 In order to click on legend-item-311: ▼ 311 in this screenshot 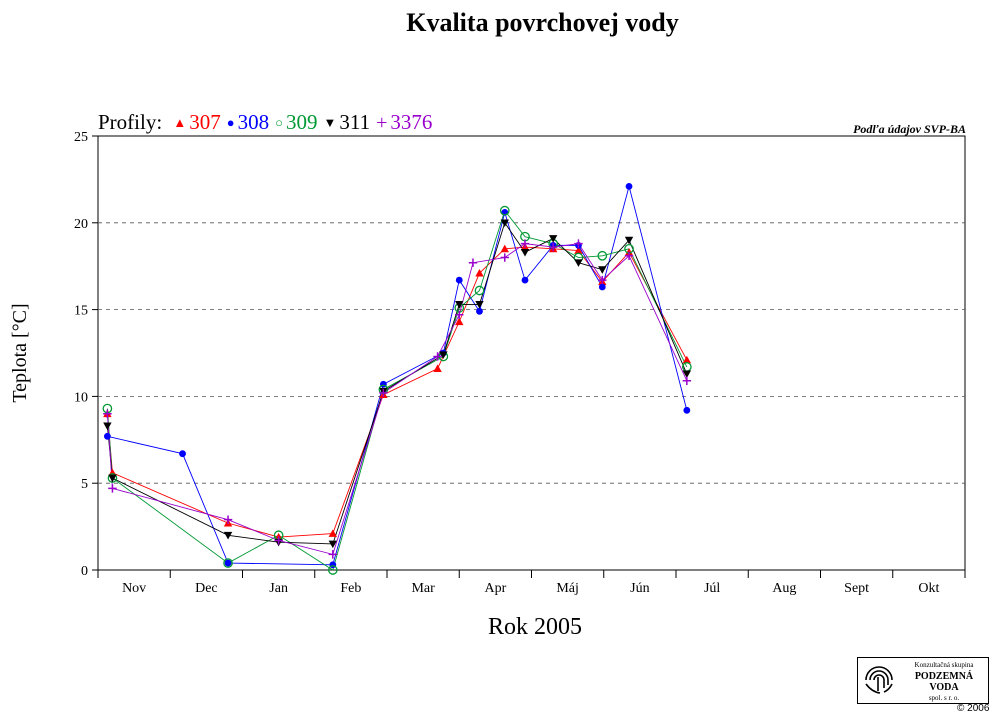, I will do `click(347, 122)`.